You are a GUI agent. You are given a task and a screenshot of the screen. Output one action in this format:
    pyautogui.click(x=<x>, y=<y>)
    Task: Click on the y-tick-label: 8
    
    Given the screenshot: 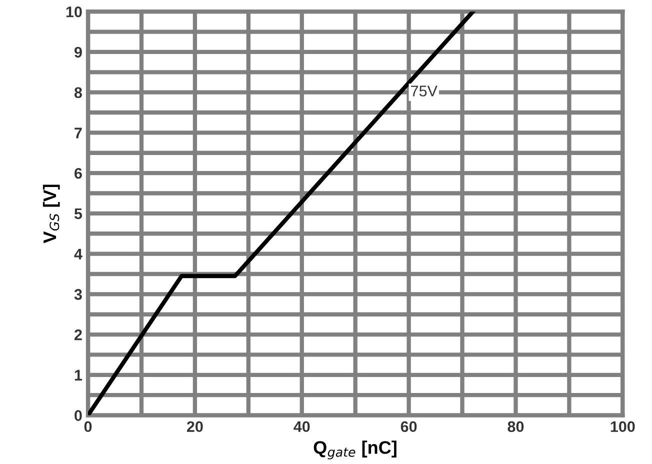 What is the action you would take?
    pyautogui.click(x=78, y=92)
    